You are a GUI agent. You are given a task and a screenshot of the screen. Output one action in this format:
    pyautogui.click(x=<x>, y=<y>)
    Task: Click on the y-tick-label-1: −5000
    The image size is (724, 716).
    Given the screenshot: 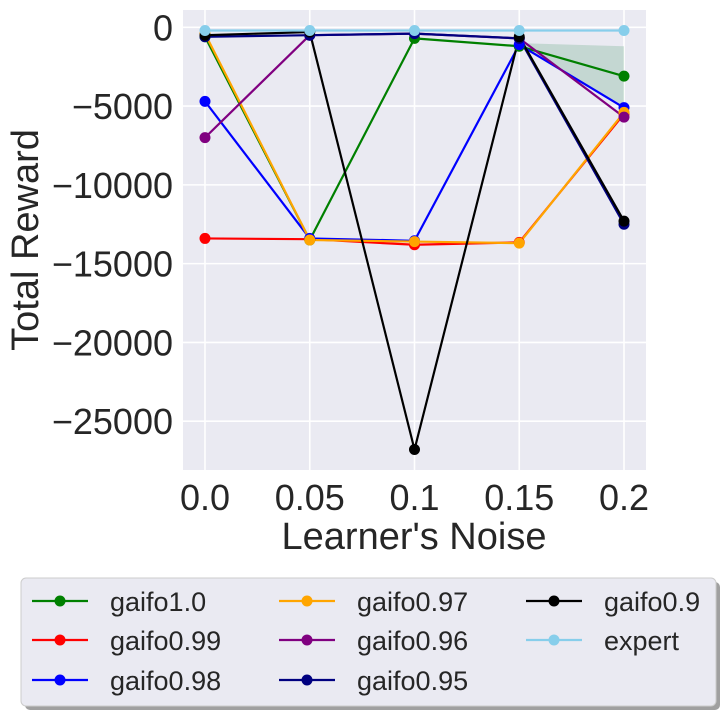 What is the action you would take?
    pyautogui.click(x=122, y=106)
    